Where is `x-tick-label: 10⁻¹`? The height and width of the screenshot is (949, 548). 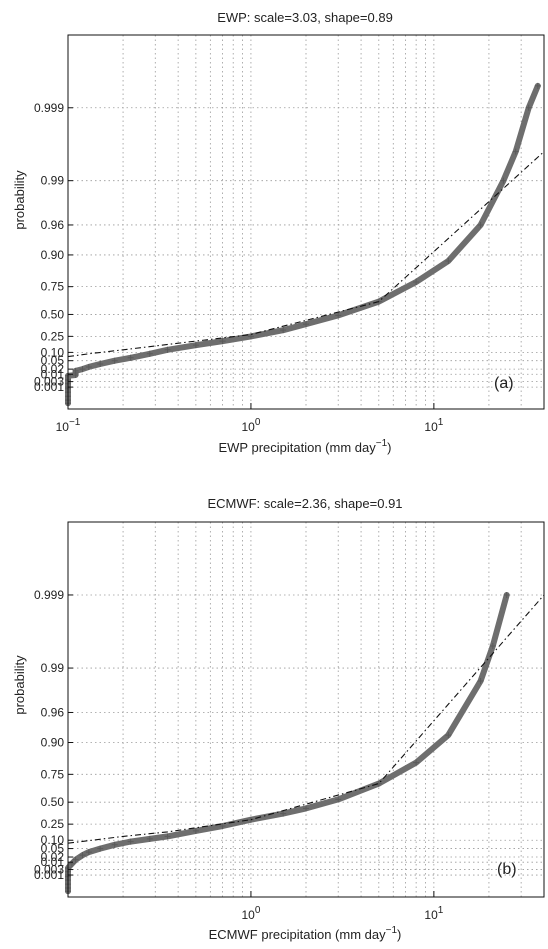
x-tick-label: 10⁻¹ is located at coordinates (68, 425).